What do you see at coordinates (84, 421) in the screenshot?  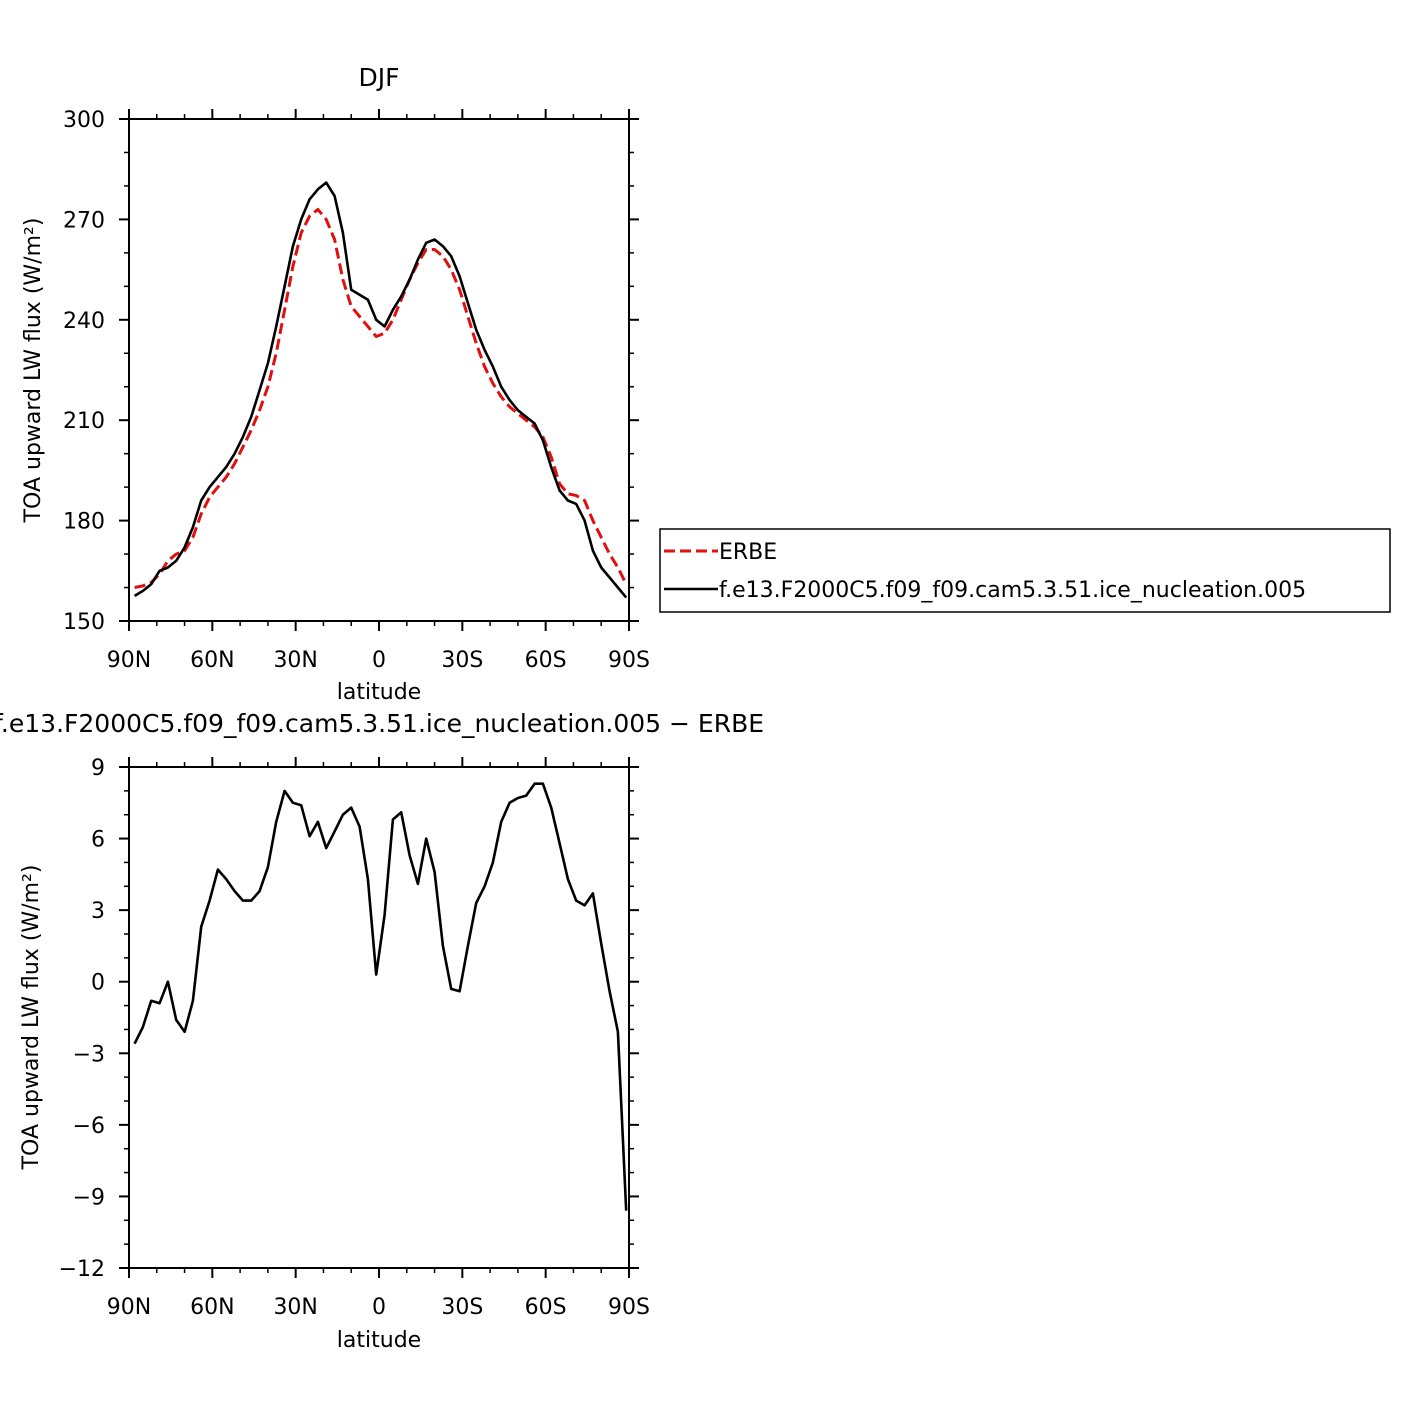 I see `y-tick-label: 210` at bounding box center [84, 421].